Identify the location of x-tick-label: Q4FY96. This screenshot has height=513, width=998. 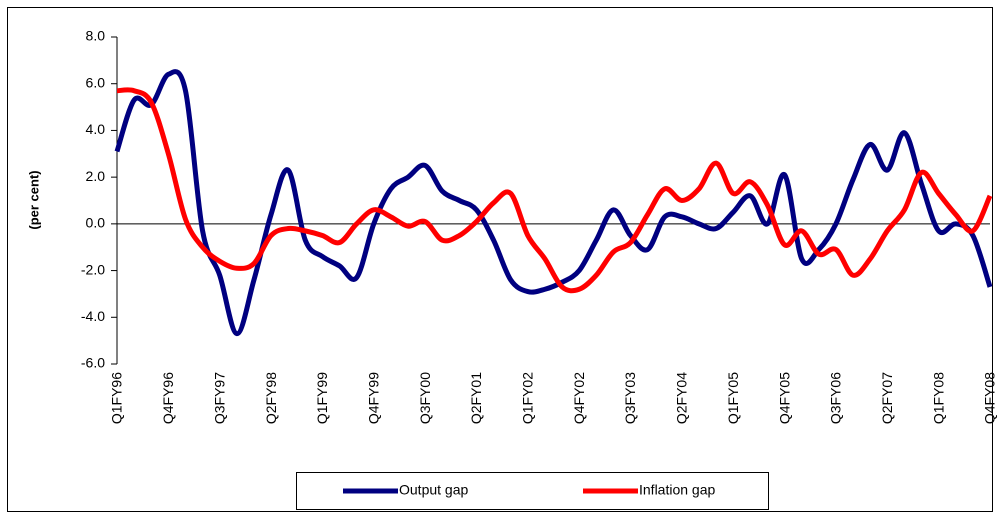
(168, 398).